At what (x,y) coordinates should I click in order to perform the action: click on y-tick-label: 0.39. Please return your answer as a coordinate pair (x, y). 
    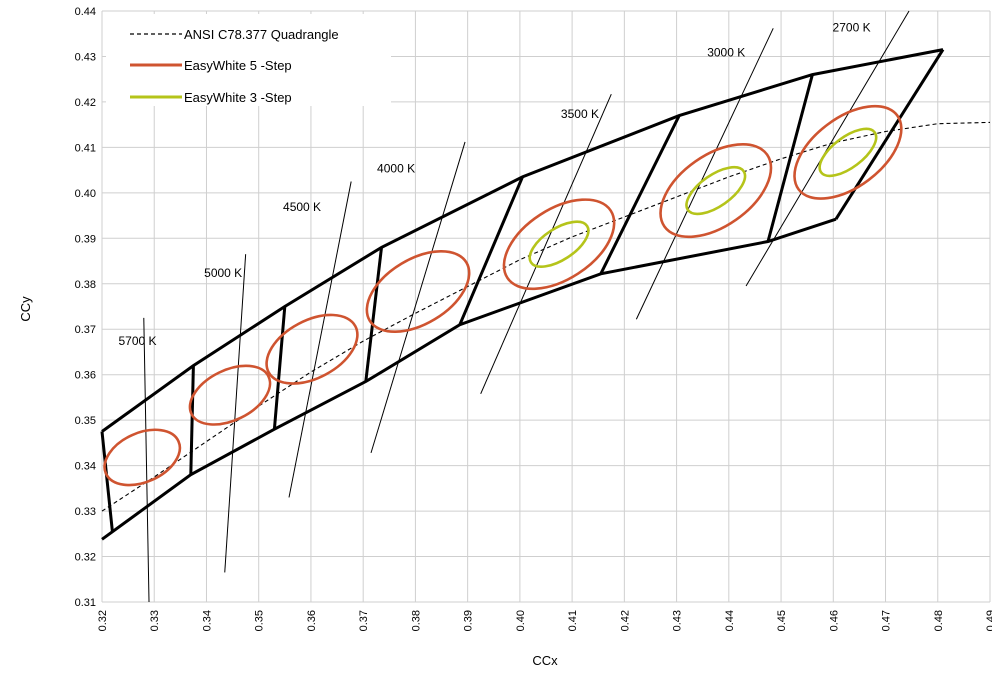
    Looking at the image, I should click on (85, 239).